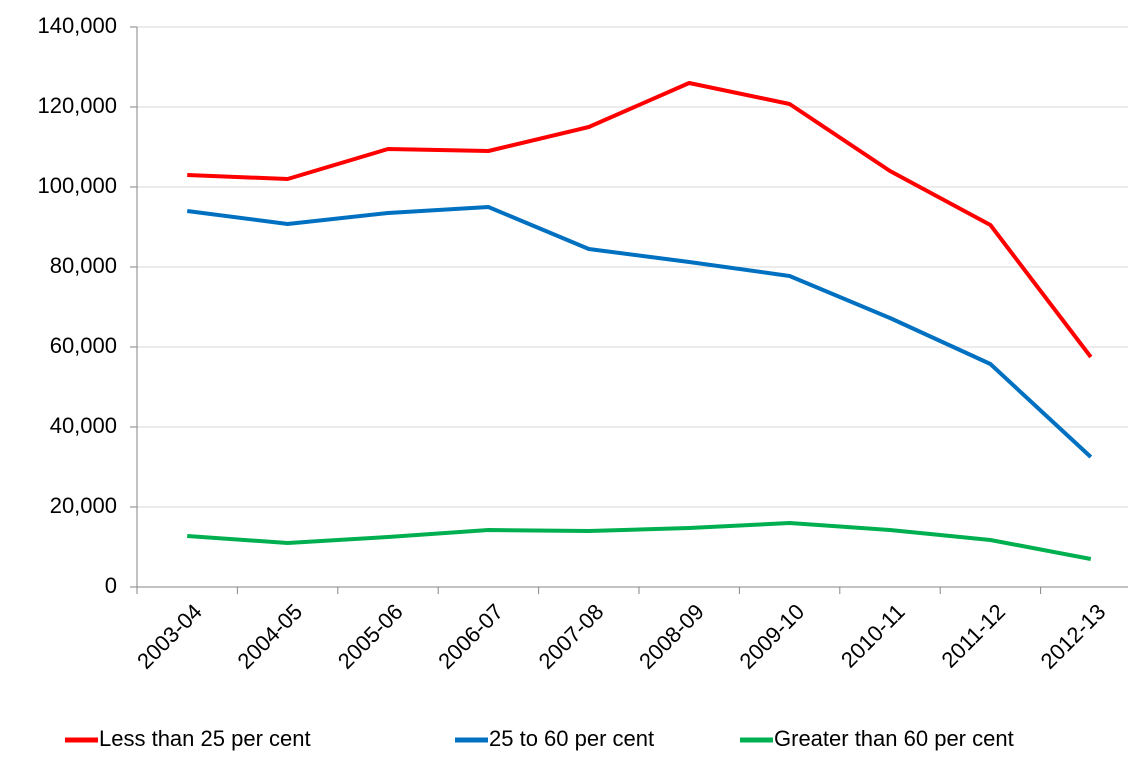  Describe the element at coordinates (973, 636) in the screenshot. I see `x-tick-label: 2011-12` at that location.